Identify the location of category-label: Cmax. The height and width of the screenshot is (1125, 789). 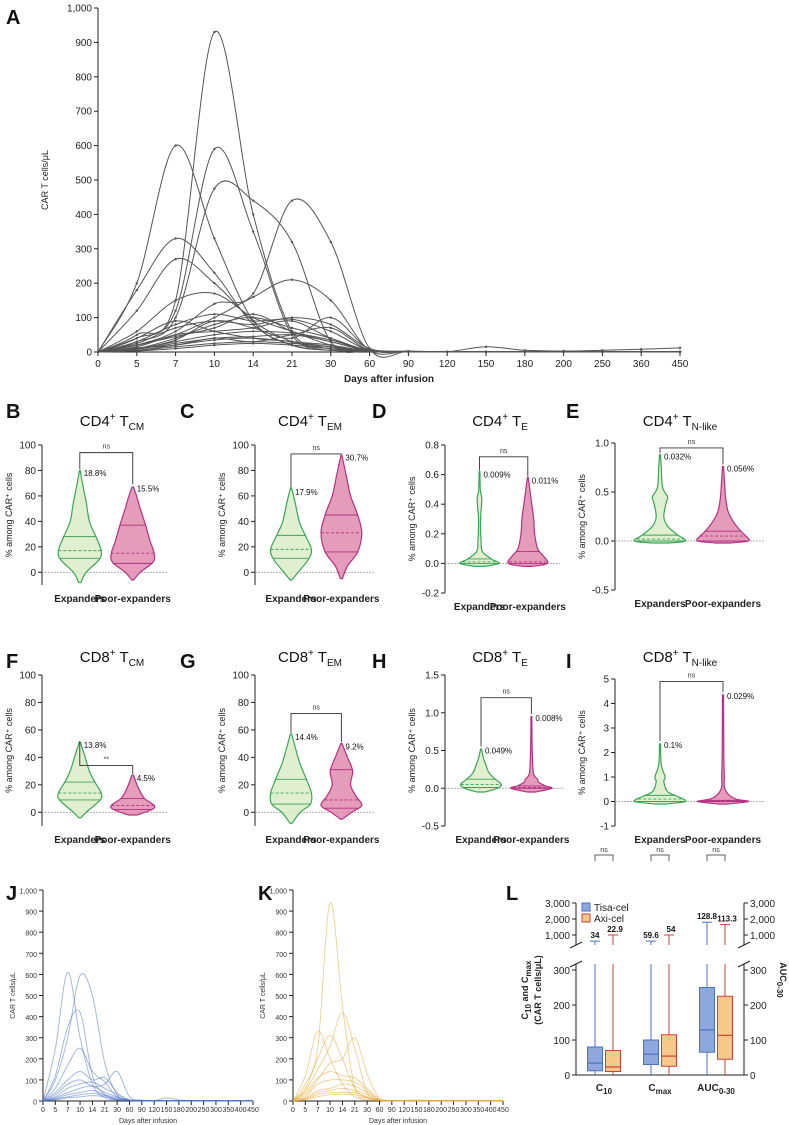
(660, 1089).